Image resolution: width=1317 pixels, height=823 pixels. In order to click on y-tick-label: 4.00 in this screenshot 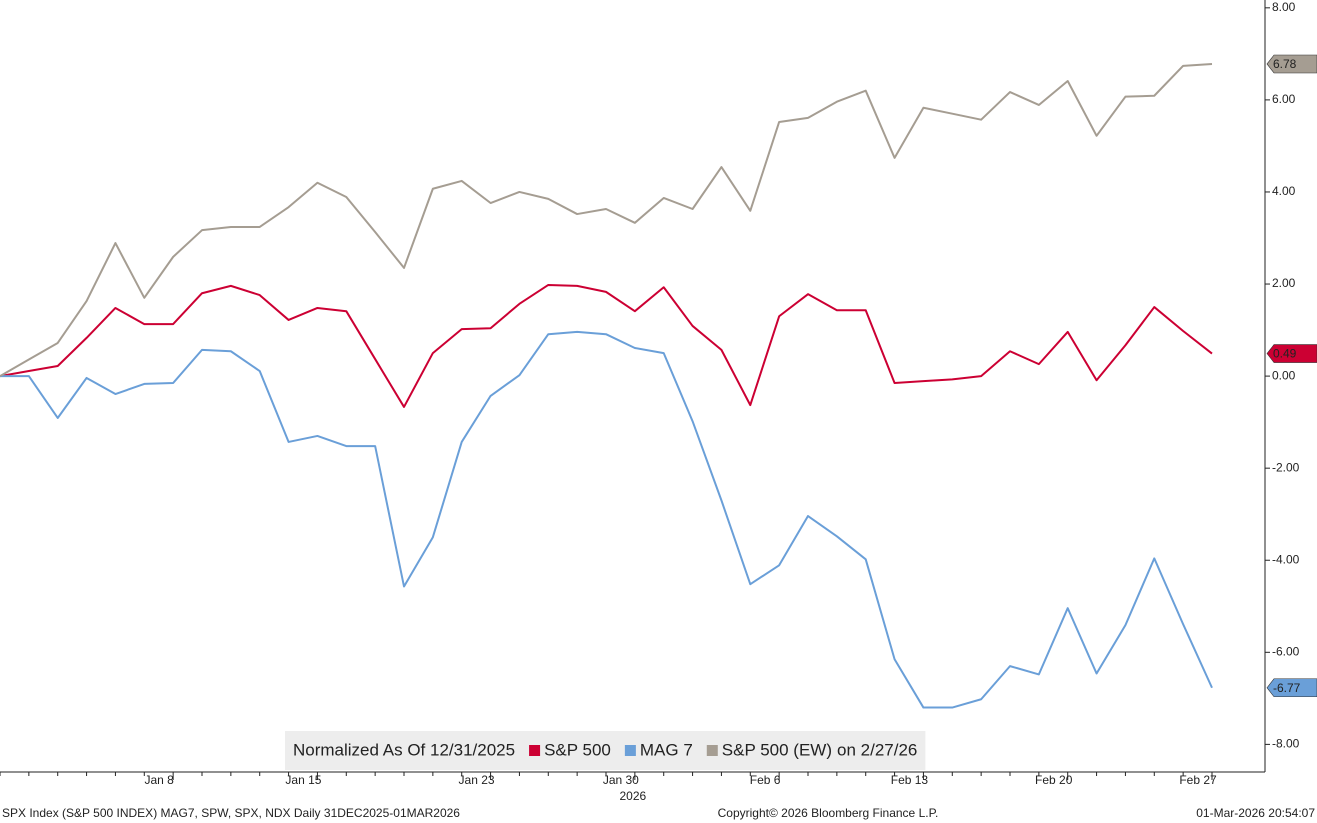, I will do `click(1284, 191)`.